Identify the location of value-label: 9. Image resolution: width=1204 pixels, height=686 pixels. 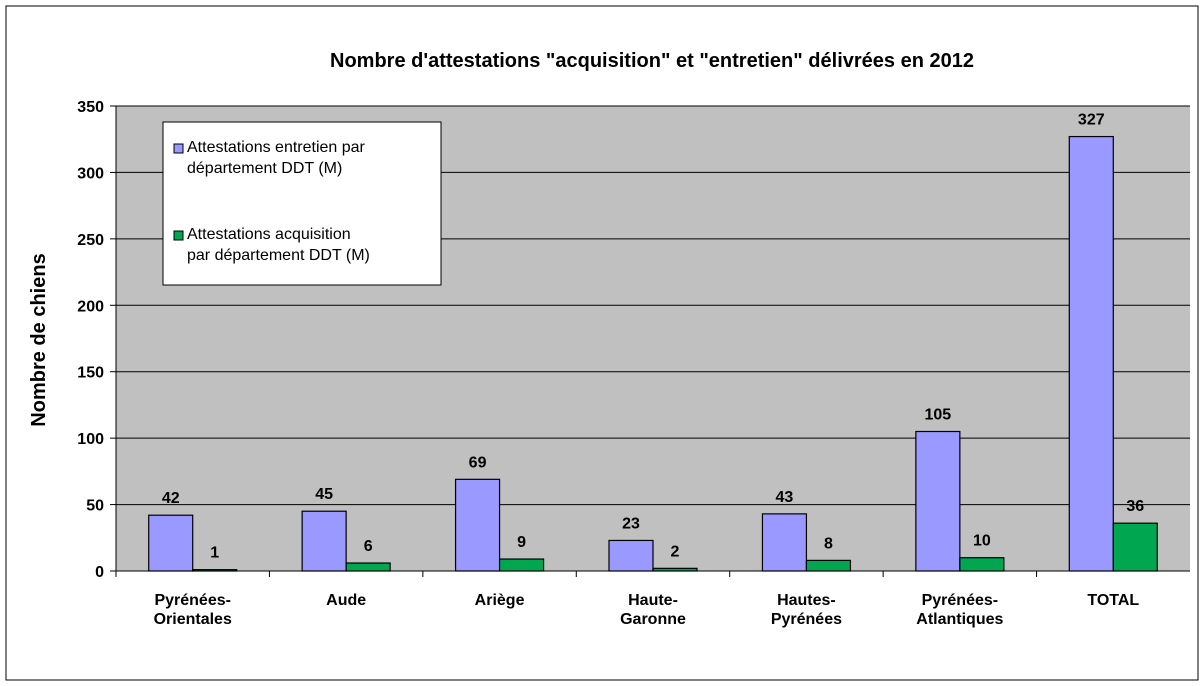
(521, 542).